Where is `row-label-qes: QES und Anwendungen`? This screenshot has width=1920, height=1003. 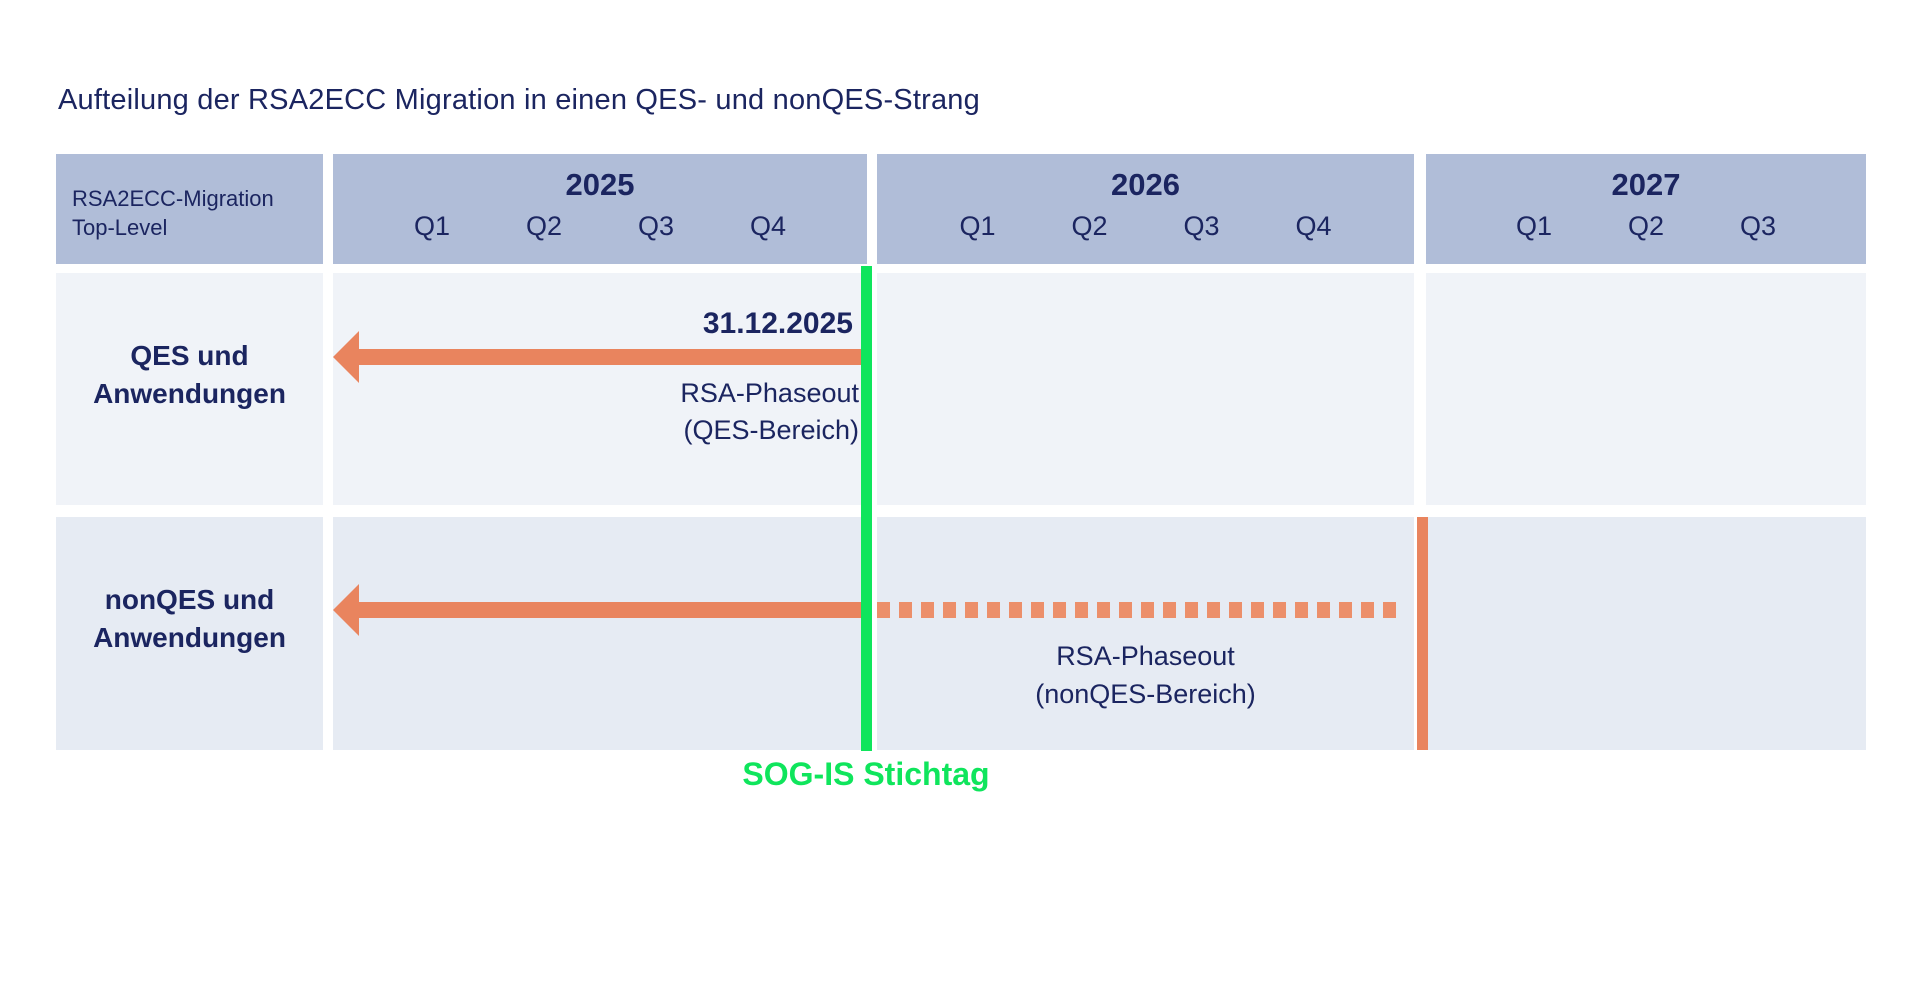 row-label-qes: QES und Anwendungen is located at coordinates (189, 389).